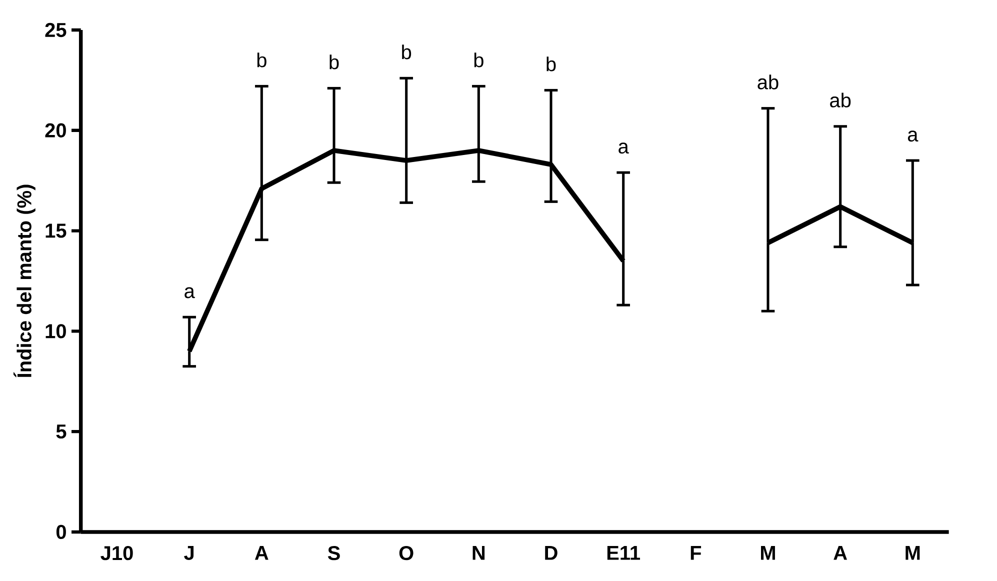 The height and width of the screenshot is (581, 997). Describe the element at coordinates (55, 130) in the screenshot. I see `y-tick-label: 20` at that location.